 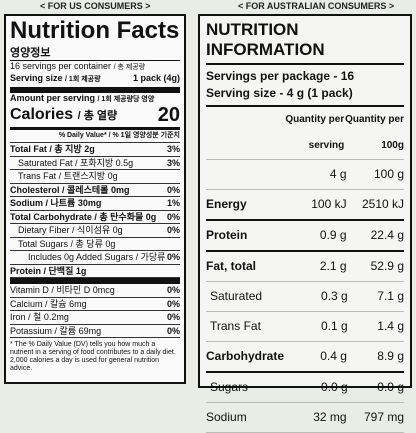 I want to click on nutrient-amount: 0mg, so click(x=120, y=189).